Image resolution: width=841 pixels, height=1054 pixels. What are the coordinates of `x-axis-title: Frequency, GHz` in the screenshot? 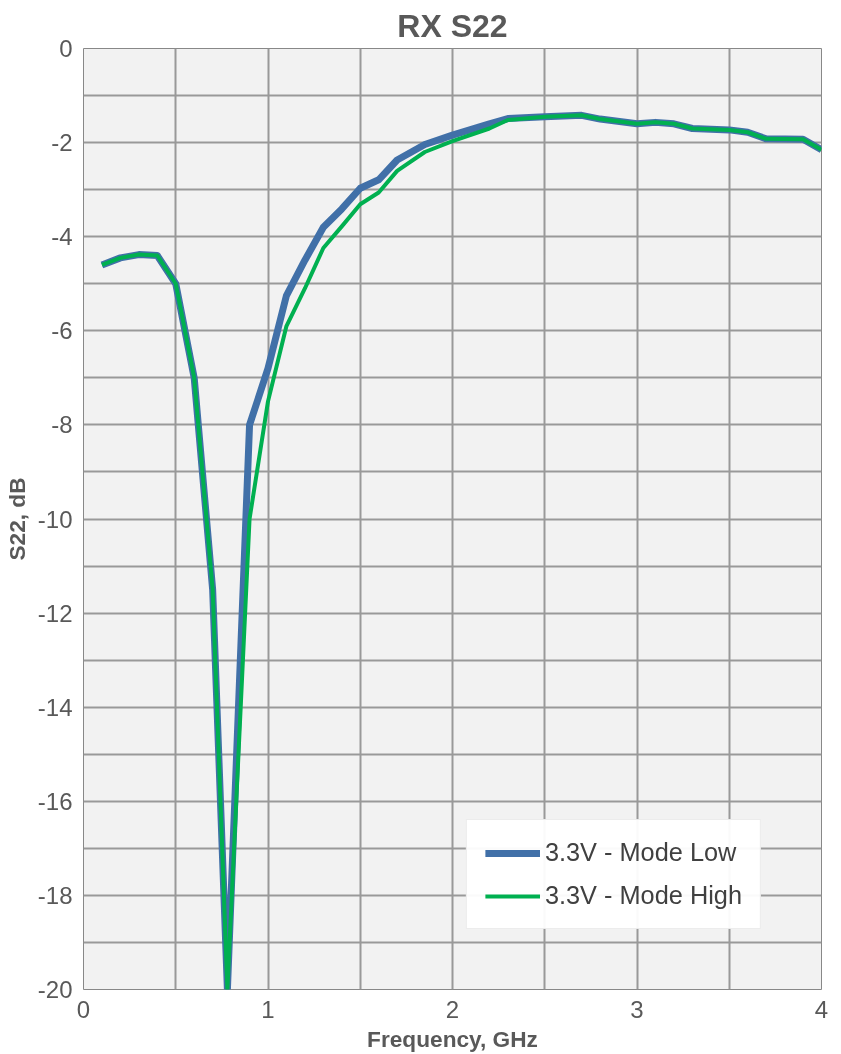 It's located at (452, 1038).